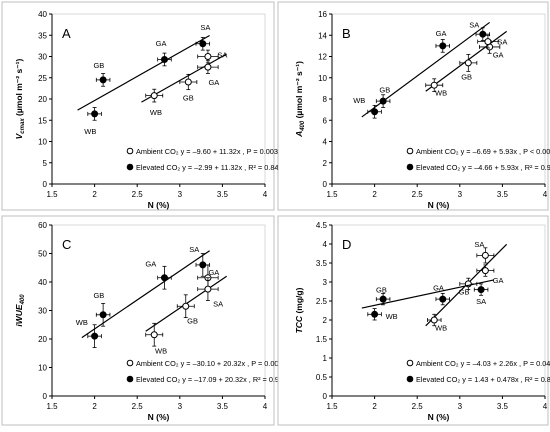  I want to click on y-axis-label: A400 (µmol m⁻² s⁻¹), so click(300, 99).